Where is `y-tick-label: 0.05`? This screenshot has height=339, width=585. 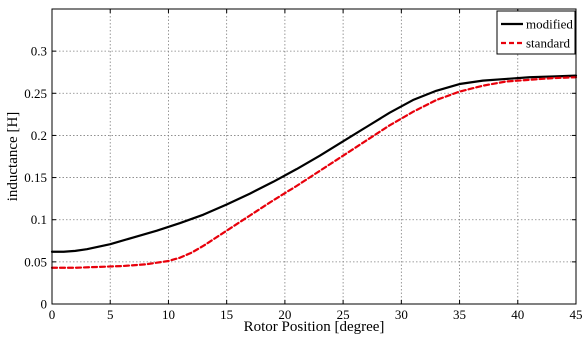 y-tick-label: 0.05 is located at coordinates (35, 261).